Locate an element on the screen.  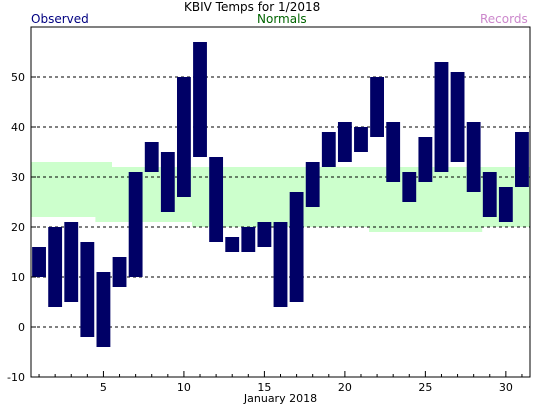
legend-normals: Normals is located at coordinates (282, 19).